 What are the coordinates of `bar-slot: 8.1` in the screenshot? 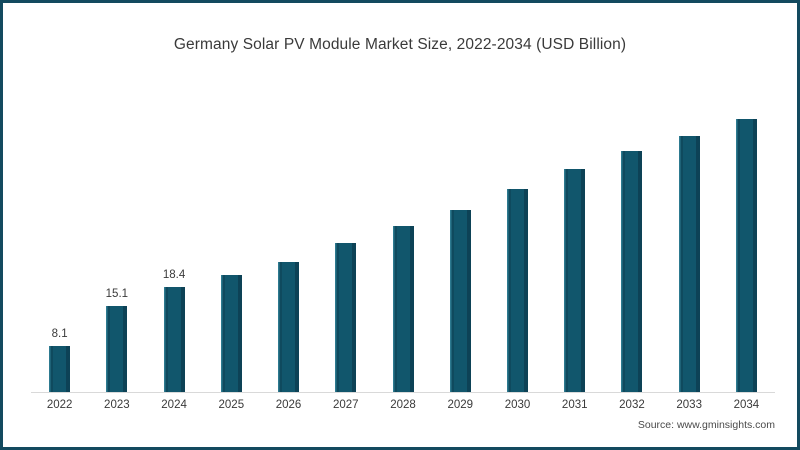 It's located at (59, 237).